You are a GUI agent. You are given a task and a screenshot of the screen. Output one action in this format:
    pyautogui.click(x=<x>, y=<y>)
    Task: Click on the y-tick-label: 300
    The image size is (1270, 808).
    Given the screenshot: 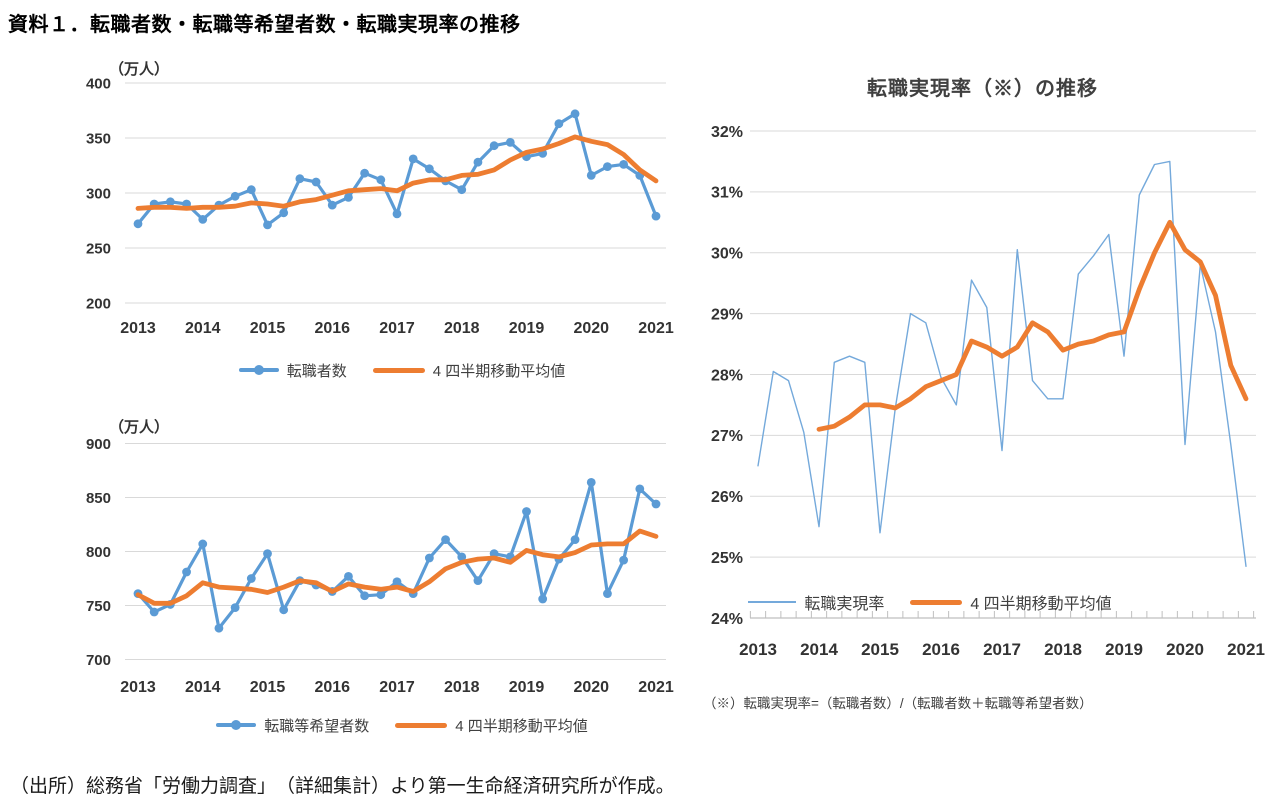 What is the action you would take?
    pyautogui.click(x=98, y=193)
    